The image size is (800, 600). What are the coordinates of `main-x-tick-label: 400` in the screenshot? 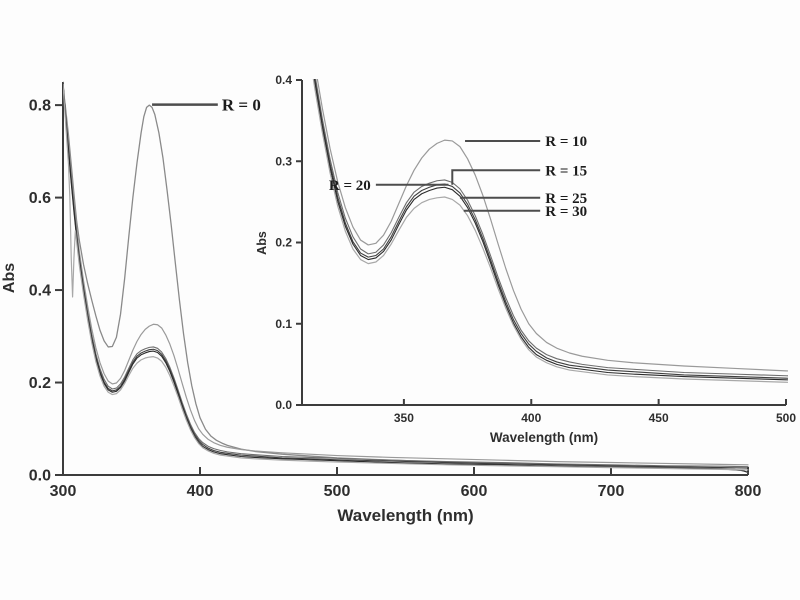 It's located at (200, 491).